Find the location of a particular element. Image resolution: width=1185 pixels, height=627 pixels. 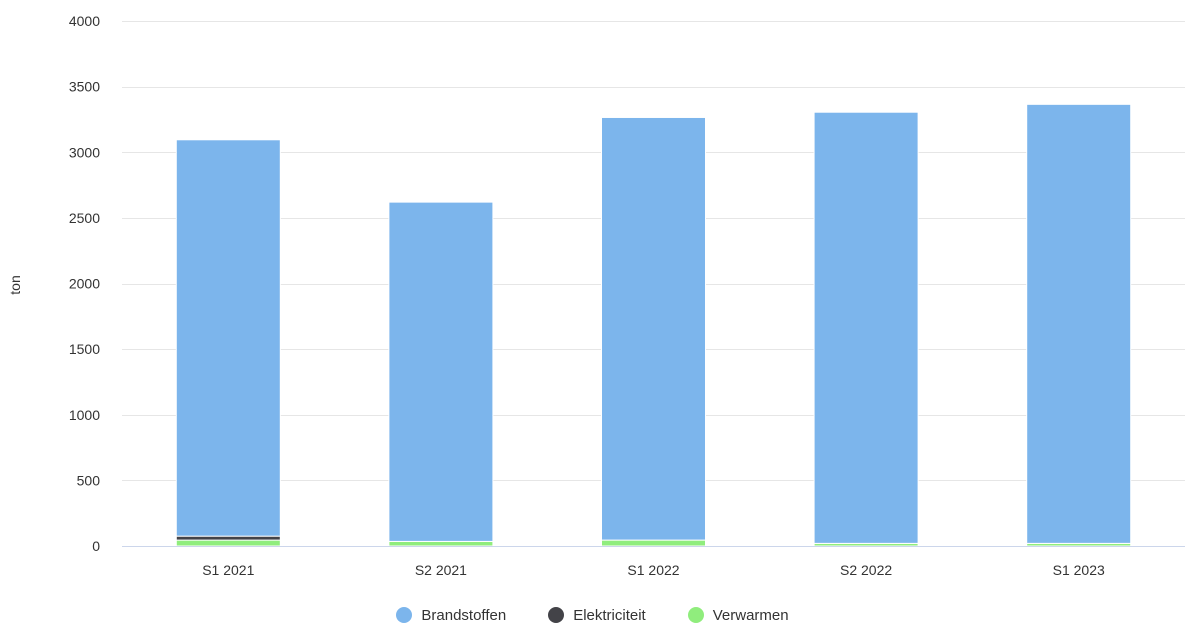

legend: Brandstoffen Elektriciteit Verwarmen is located at coordinates (592, 615).